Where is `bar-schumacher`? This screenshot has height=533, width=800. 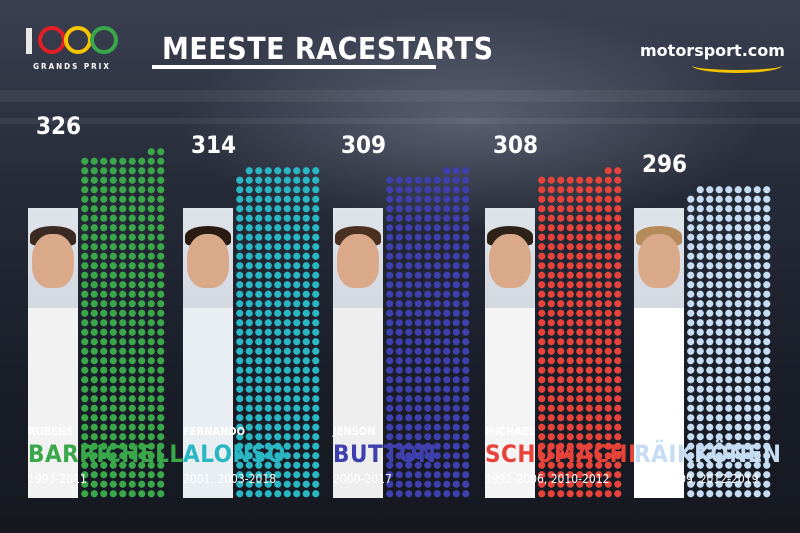
bar-schumacher is located at coordinates (580, 332).